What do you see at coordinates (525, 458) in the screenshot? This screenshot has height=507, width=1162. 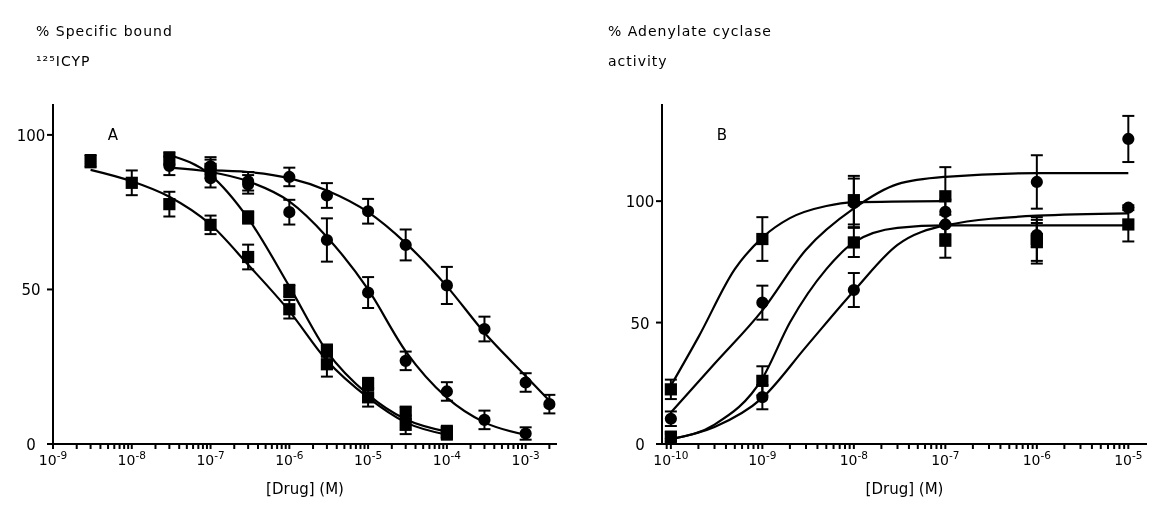 I see `x-tick-label: 10$^{-3}$` at bounding box center [525, 458].